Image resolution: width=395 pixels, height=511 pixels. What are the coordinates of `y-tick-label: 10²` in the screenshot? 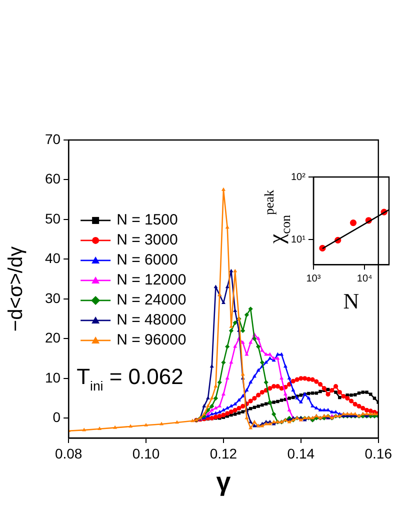 It's located at (298, 177).